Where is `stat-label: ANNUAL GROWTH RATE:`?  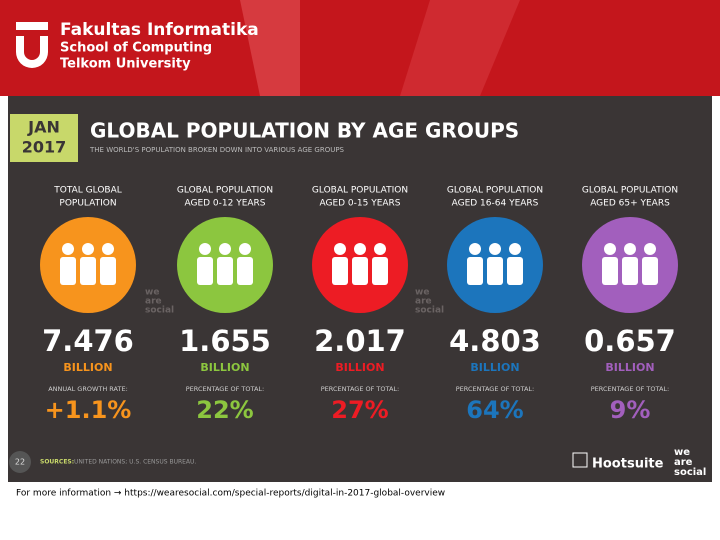
stat-label: ANNUAL GROWTH RATE: is located at coordinates (88, 389).